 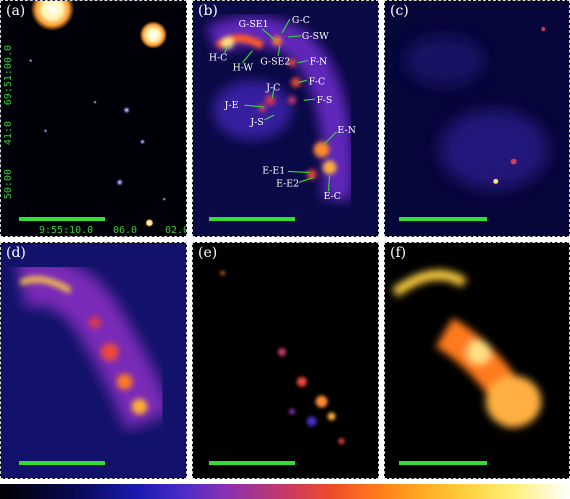 What do you see at coordinates (399, 11) in the screenshot?
I see `panel-label: (c)` at bounding box center [399, 11].